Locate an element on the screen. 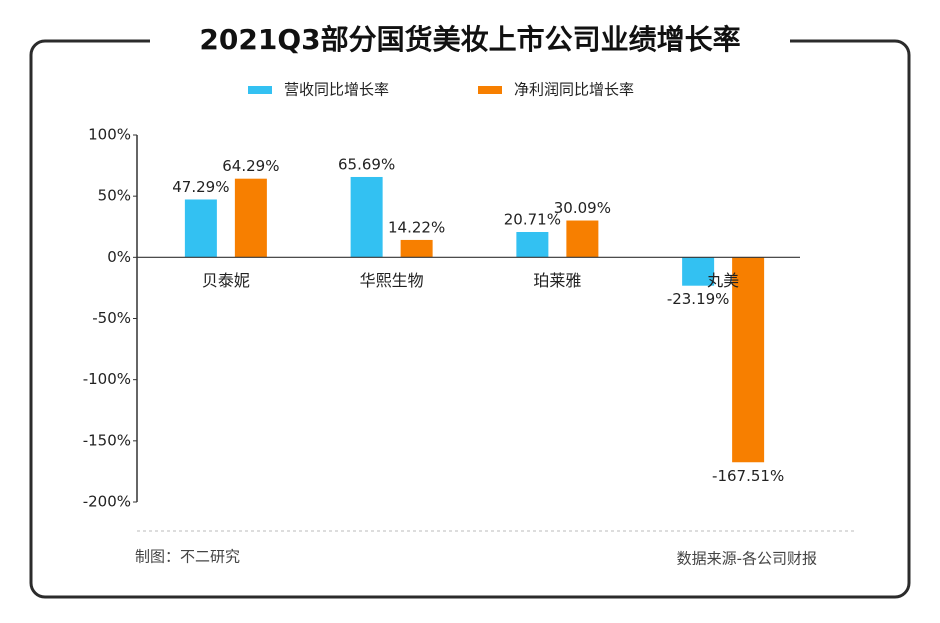 The height and width of the screenshot is (623, 940). y-tick-label: -50% is located at coordinates (111, 318).